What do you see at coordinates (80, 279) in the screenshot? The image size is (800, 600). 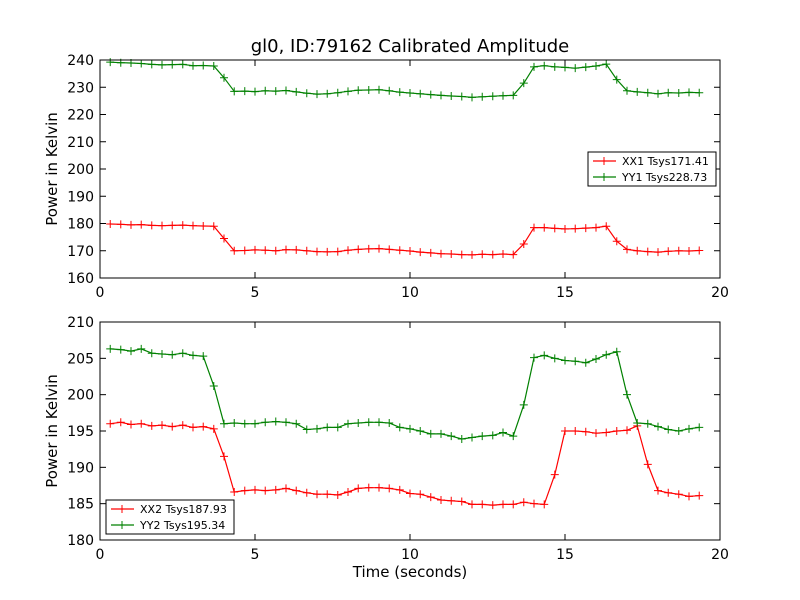 I see `y-tick-label: 160` at bounding box center [80, 279].